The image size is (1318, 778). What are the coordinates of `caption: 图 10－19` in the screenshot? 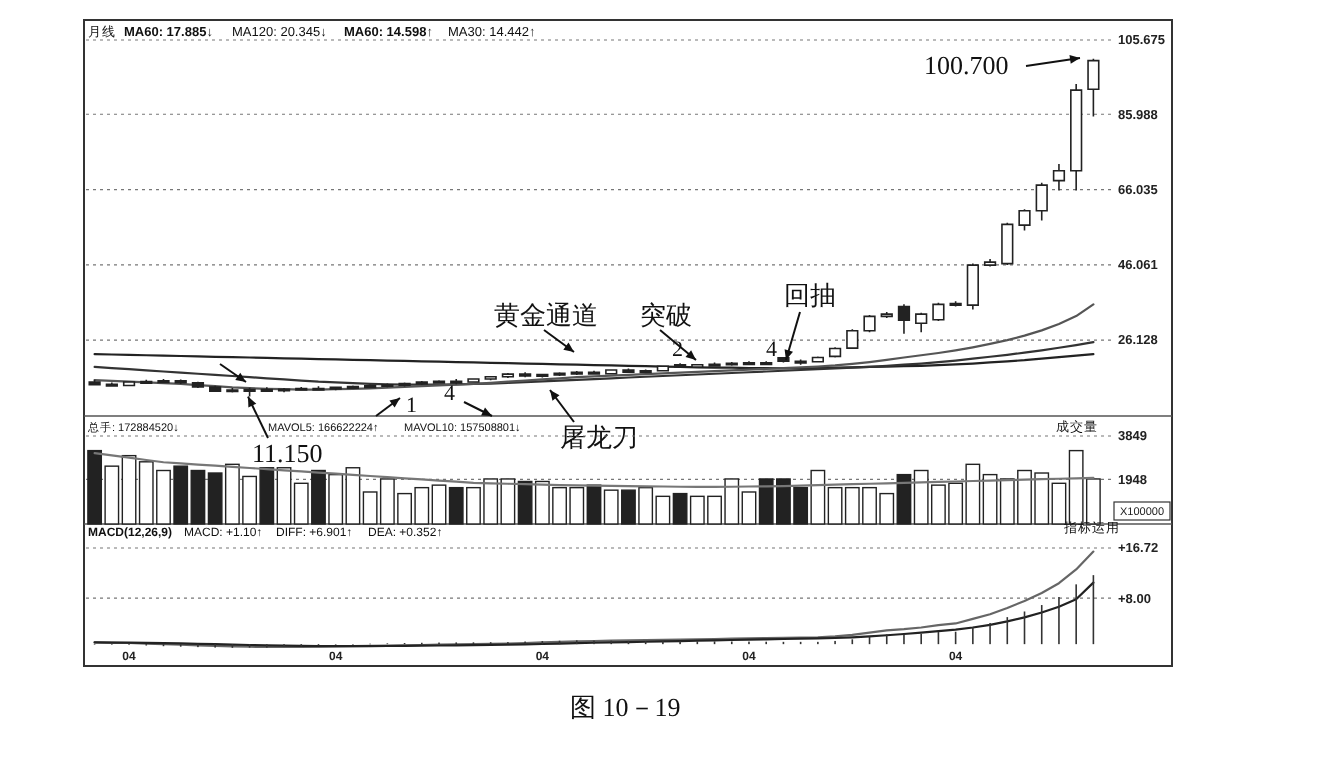 It's located at (625, 707).